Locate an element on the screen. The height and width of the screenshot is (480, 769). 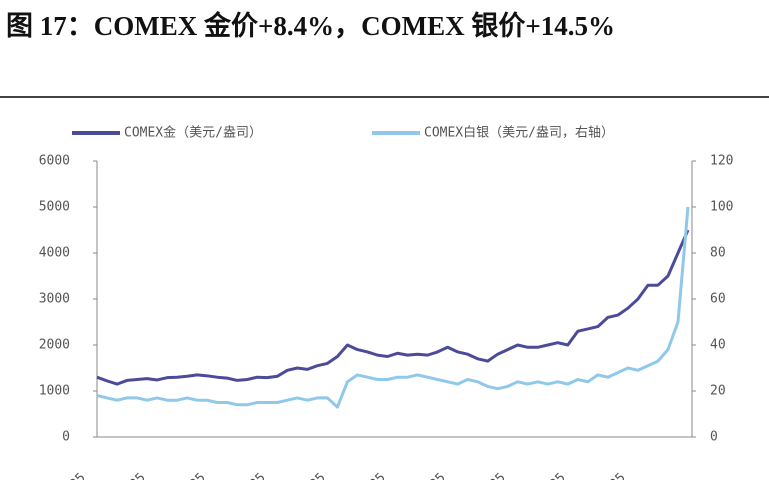
legend-label: COMEX金（美元/盎司） is located at coordinates (193, 133).